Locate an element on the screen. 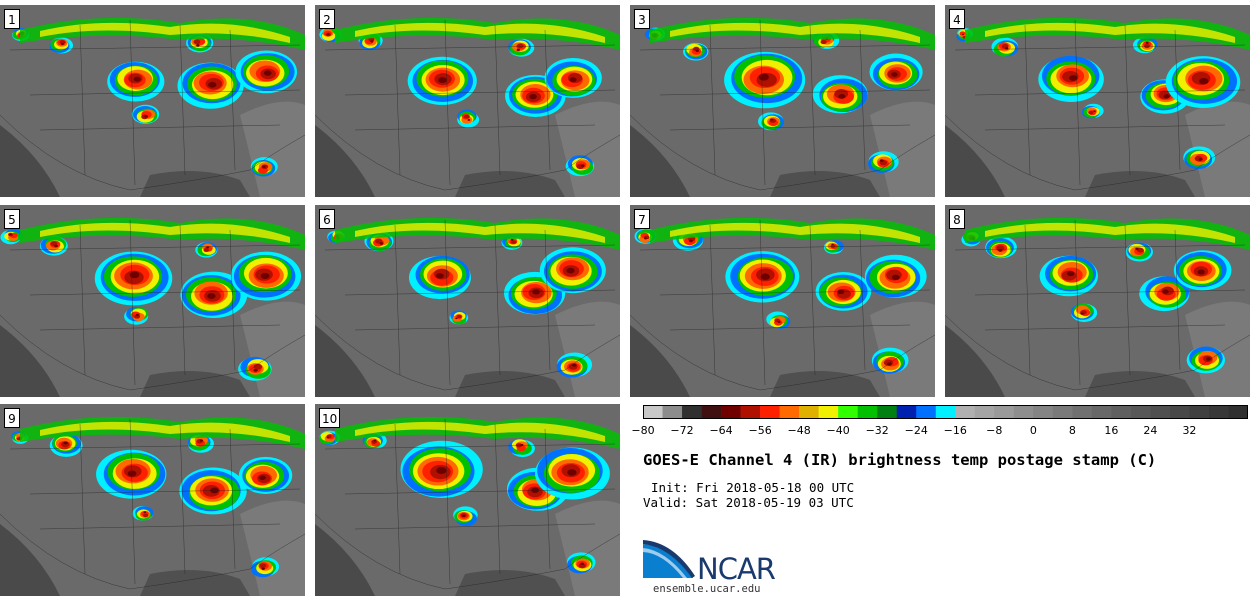 This screenshot has width=1260, height=597. colorbar-tick: −80 is located at coordinates (643, 430).